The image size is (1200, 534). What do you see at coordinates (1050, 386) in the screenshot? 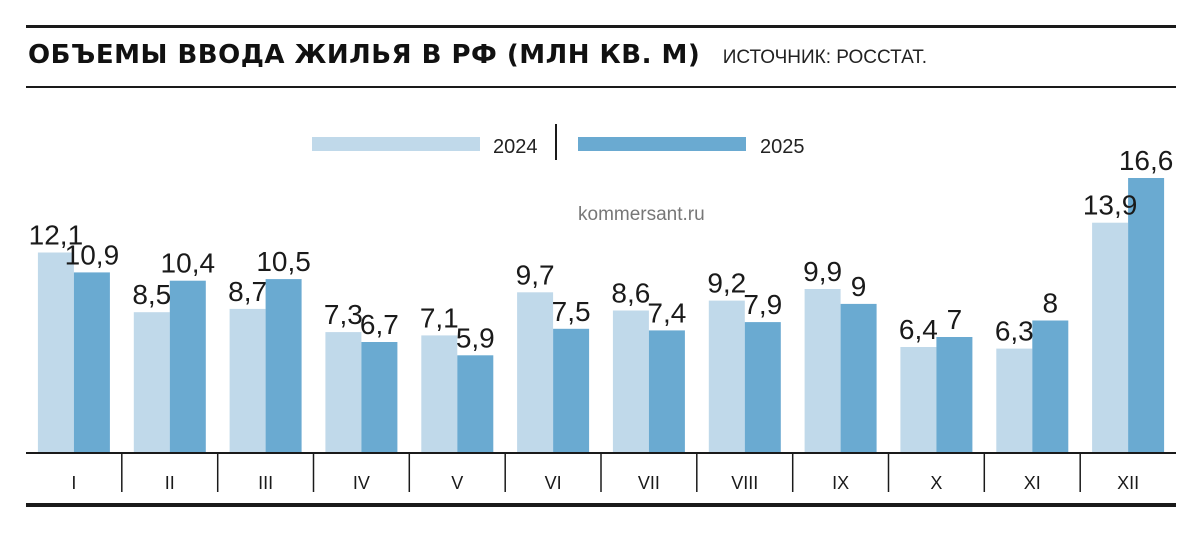
I see `bar-2025-XI` at bounding box center [1050, 386].